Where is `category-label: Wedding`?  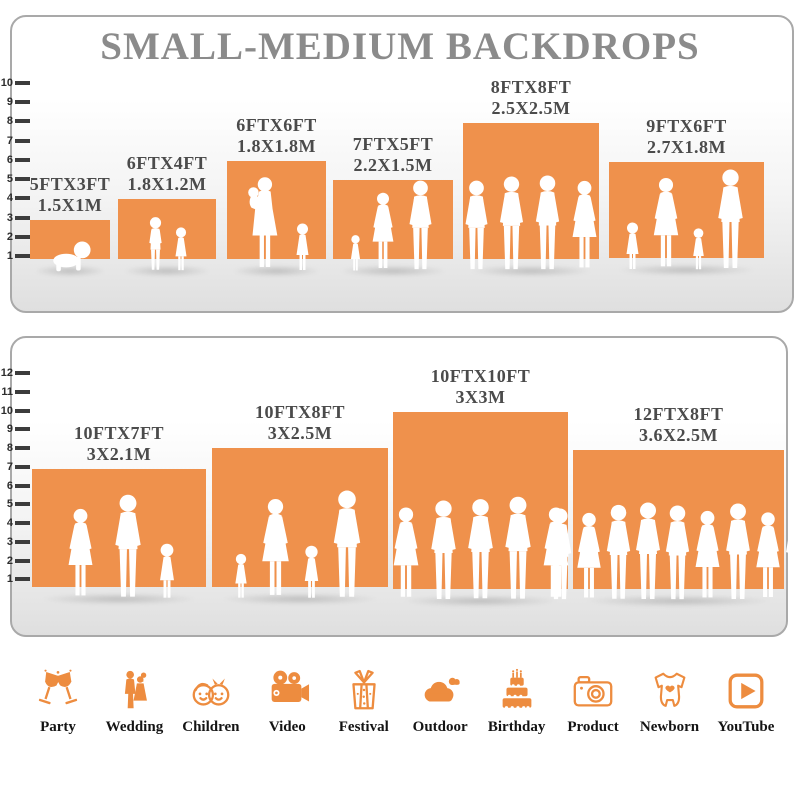
category-label: Wedding is located at coordinates (134, 727).